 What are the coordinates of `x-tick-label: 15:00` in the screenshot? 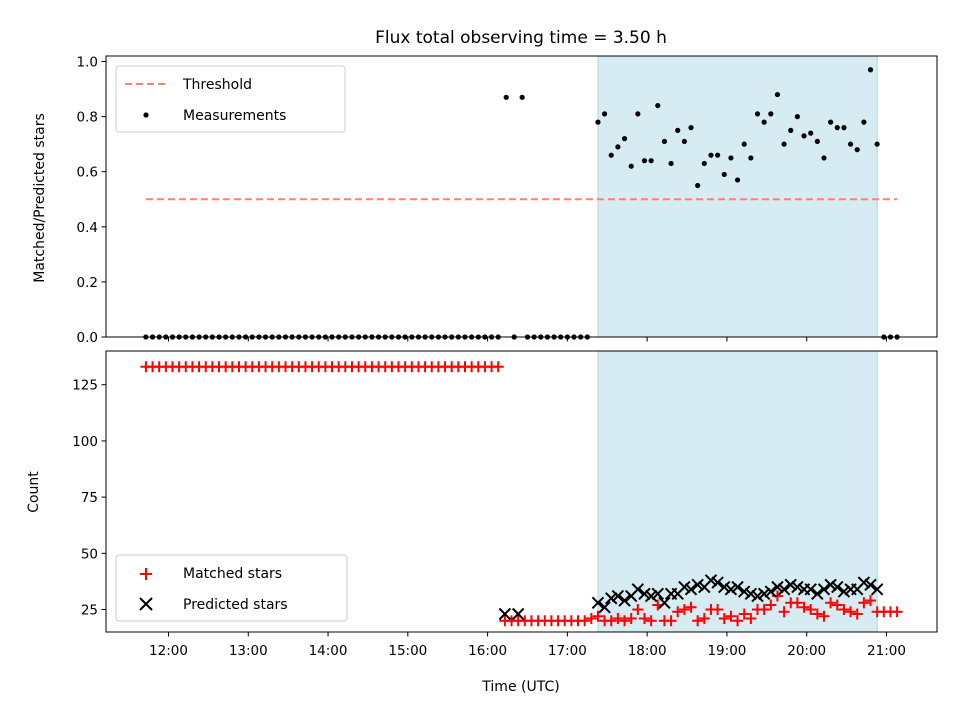 It's located at (407, 651).